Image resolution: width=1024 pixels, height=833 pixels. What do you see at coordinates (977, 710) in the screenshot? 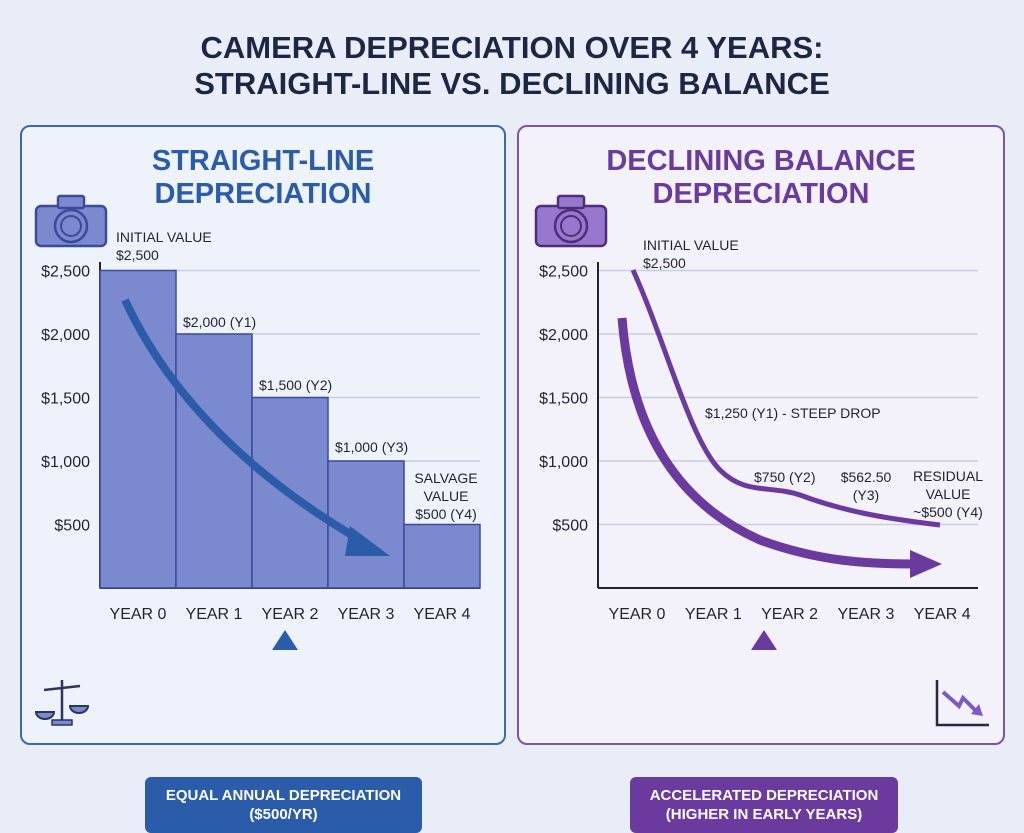
I see `chart-arrowhead` at bounding box center [977, 710].